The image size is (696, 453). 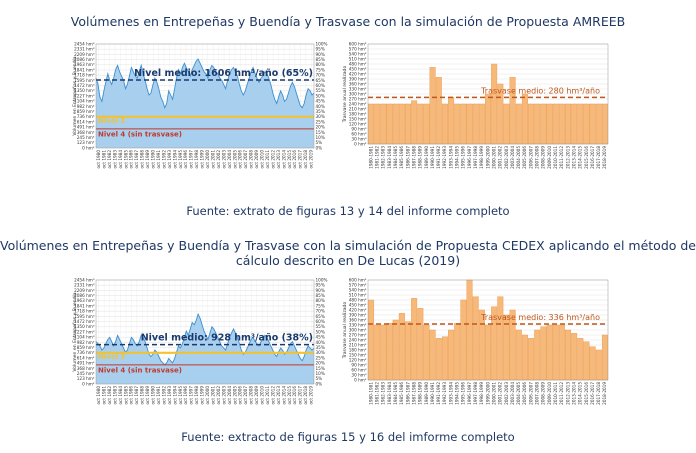 I want to click on y2-tick-label: 60%, so click(x=320, y=85).